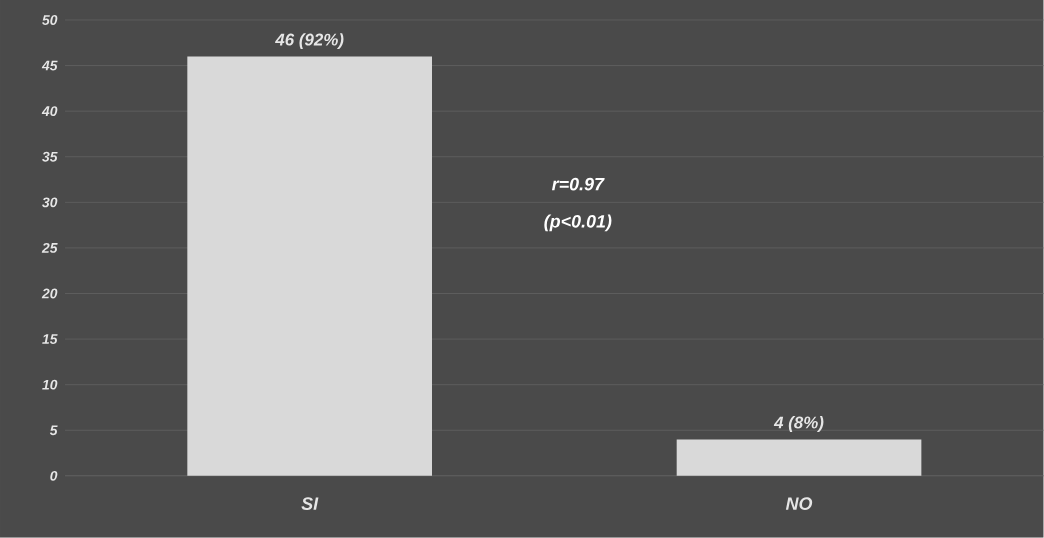 The width and height of the screenshot is (1044, 538). Describe the element at coordinates (49, 248) in the screenshot. I see `y-tick-label: 25` at that location.